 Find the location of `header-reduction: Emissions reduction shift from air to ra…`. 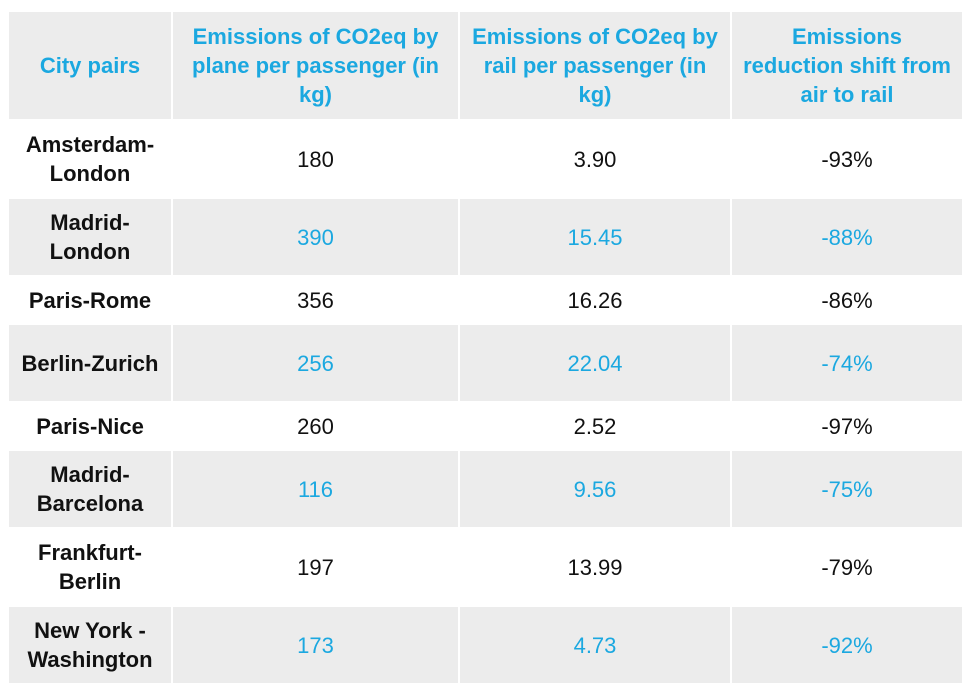

header-reduction: Emissions reduction shift from air to ra… is located at coordinates (846, 66).